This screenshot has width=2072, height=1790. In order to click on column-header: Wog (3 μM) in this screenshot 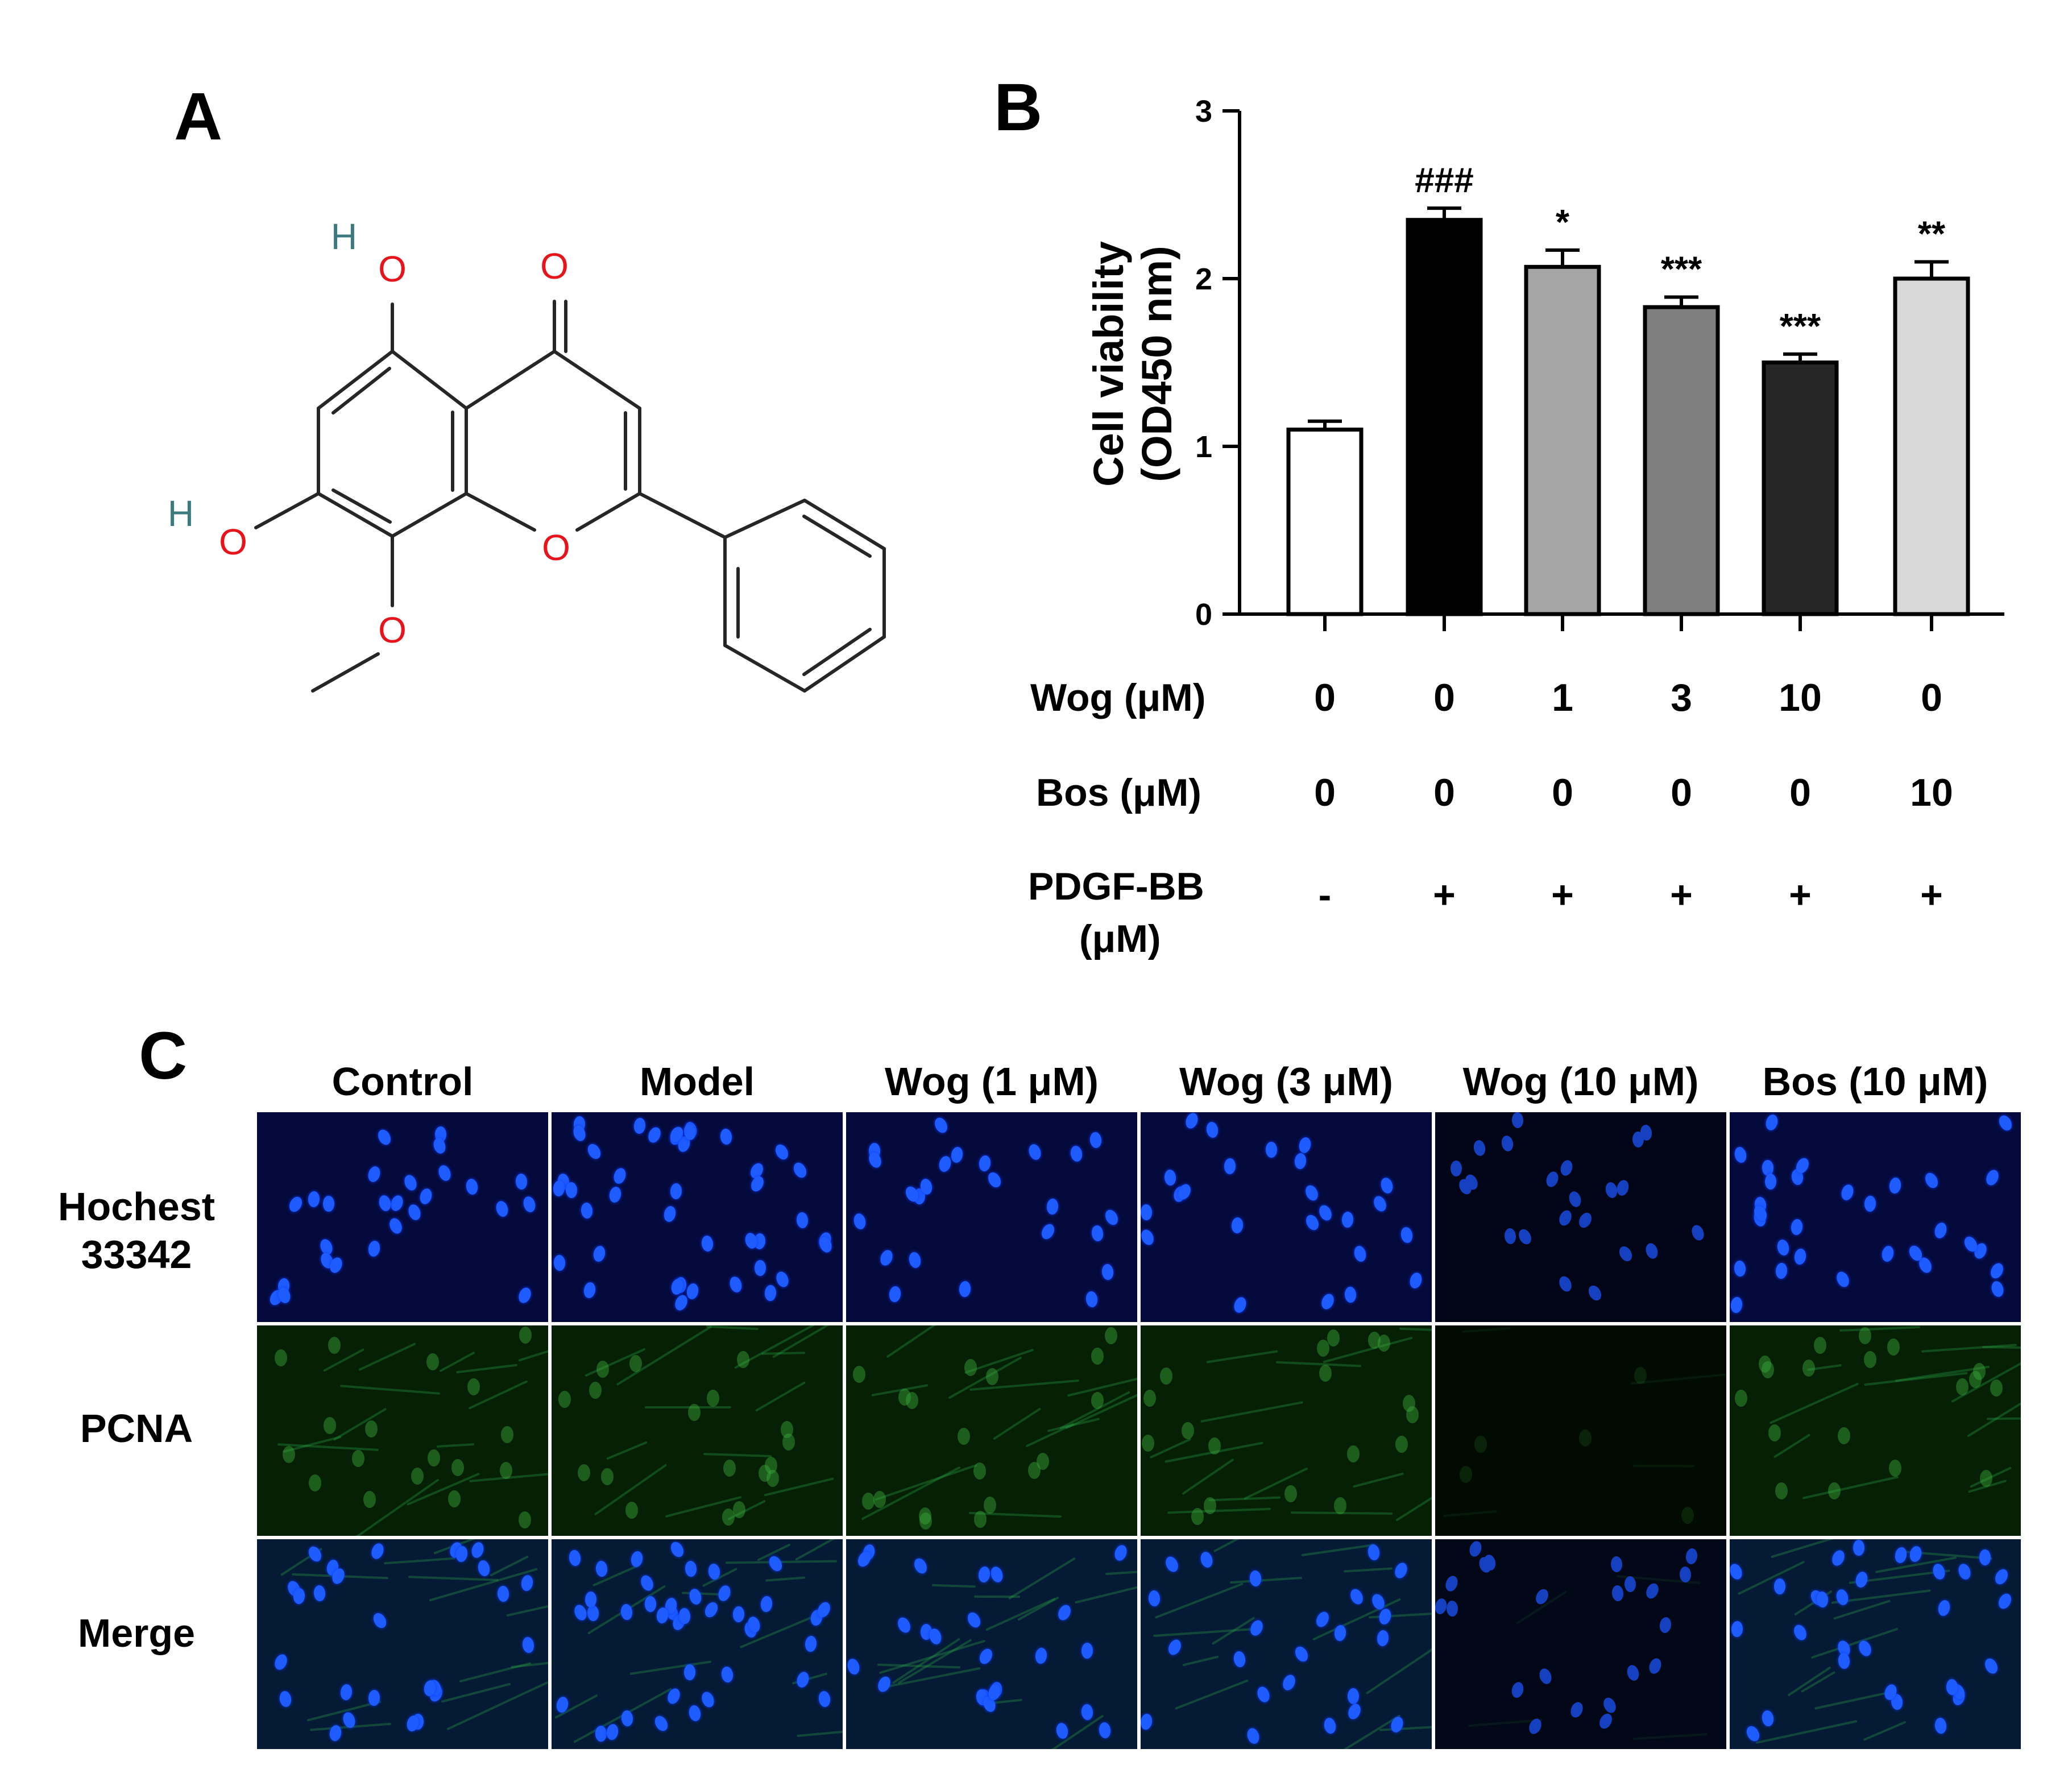, I will do `click(1286, 1081)`.